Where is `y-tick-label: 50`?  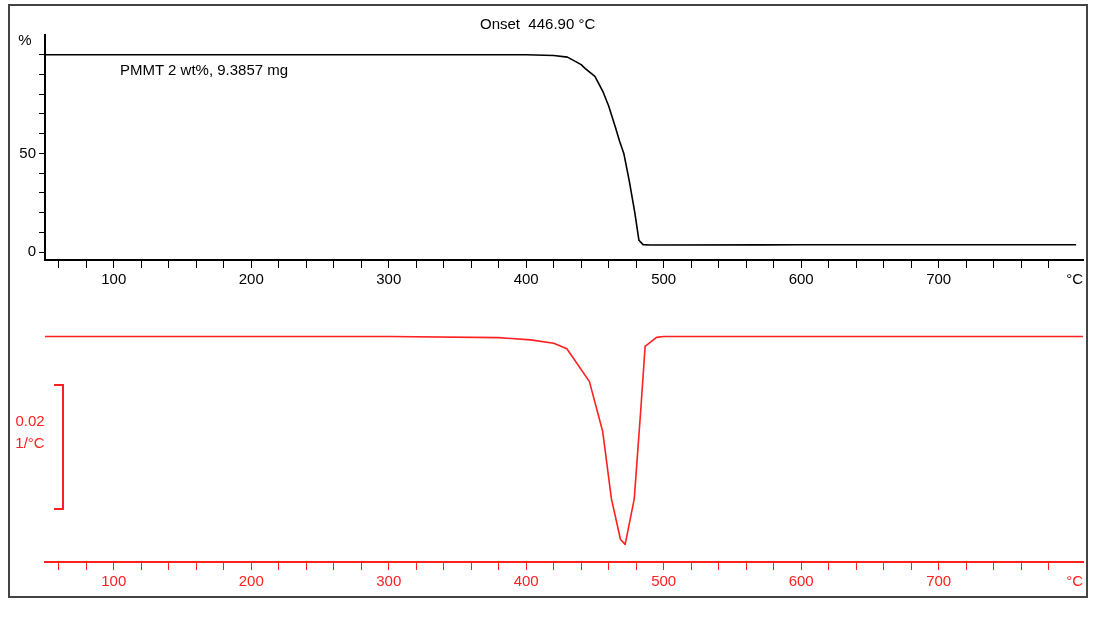 y-tick-label: 50 is located at coordinates (27, 152).